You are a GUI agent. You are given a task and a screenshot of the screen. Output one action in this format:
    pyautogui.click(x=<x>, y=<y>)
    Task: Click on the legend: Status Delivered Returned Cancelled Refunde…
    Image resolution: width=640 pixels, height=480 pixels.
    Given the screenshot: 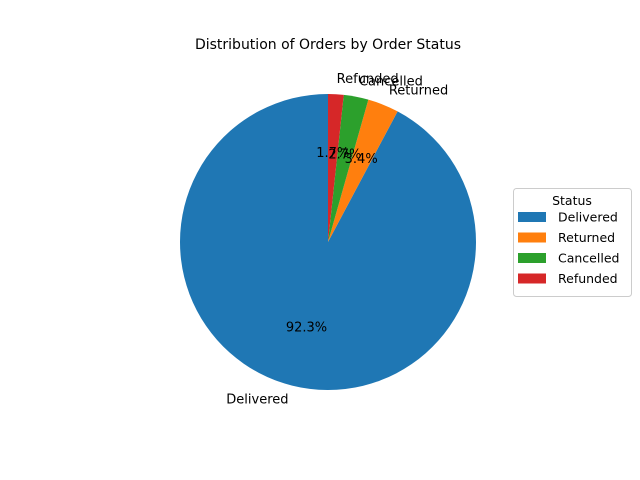 What is the action you would take?
    pyautogui.click(x=572, y=242)
    